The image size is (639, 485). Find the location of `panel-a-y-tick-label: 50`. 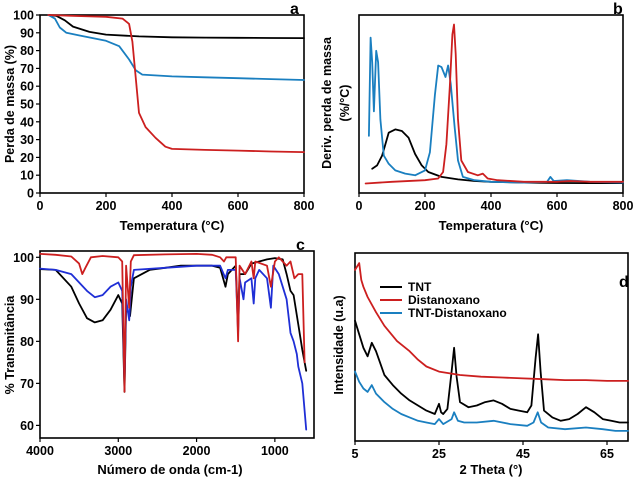

panel-a-y-tick-label: 50 is located at coordinates (27, 105).